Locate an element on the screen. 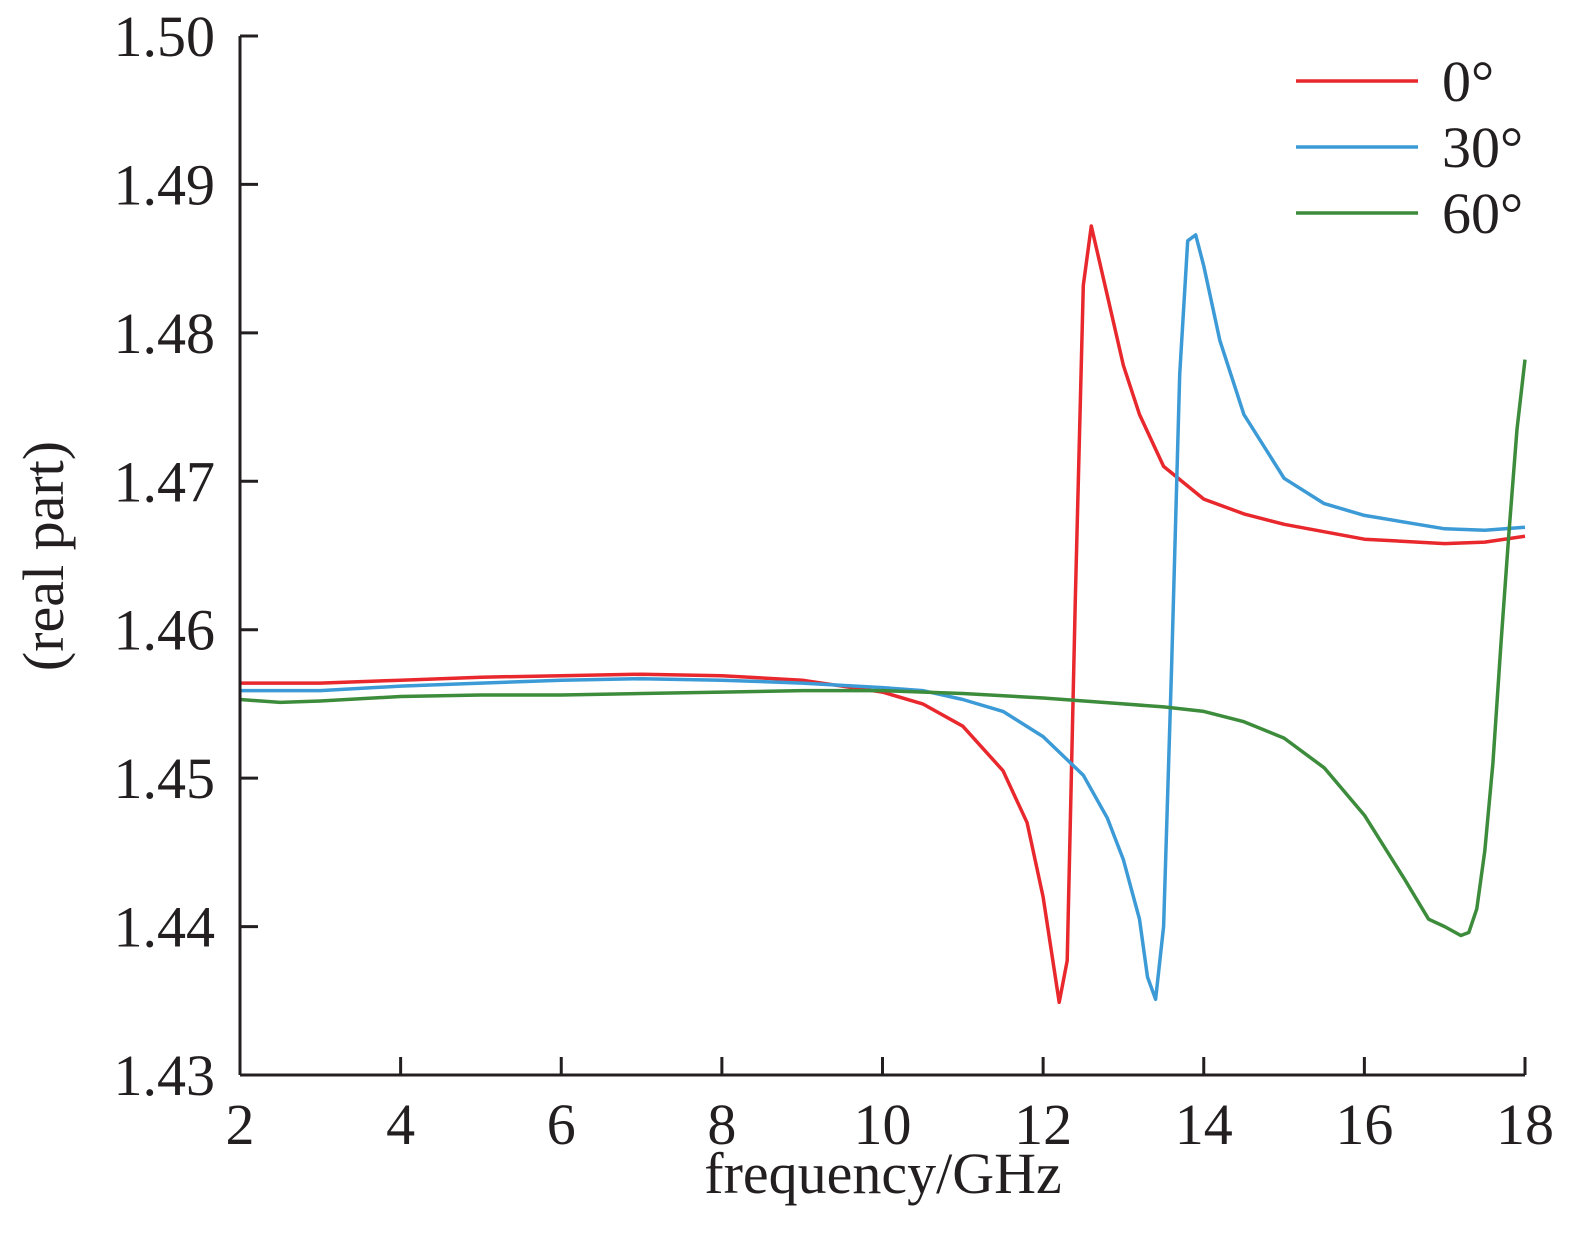 Image resolution: width=1583 pixels, height=1252 pixels. legend-label: 0° is located at coordinates (1468, 81).